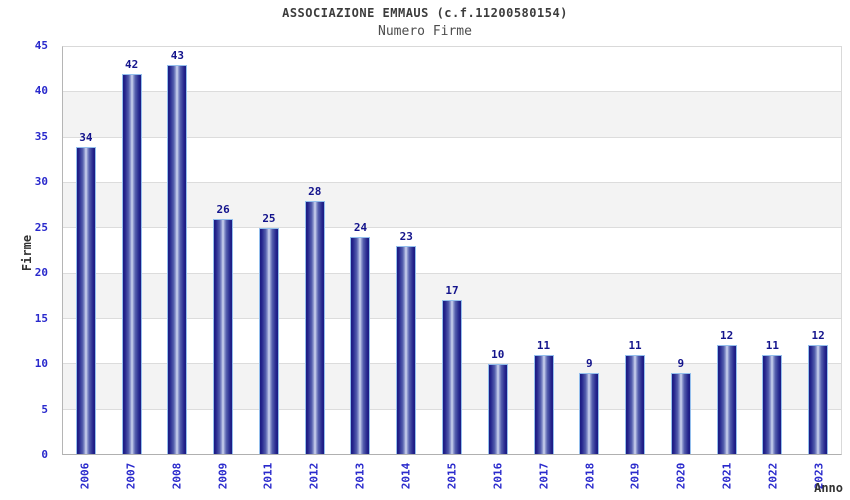 This screenshot has height=500, width=850. I want to click on x-tick-slot: 2014, so click(406, 478).